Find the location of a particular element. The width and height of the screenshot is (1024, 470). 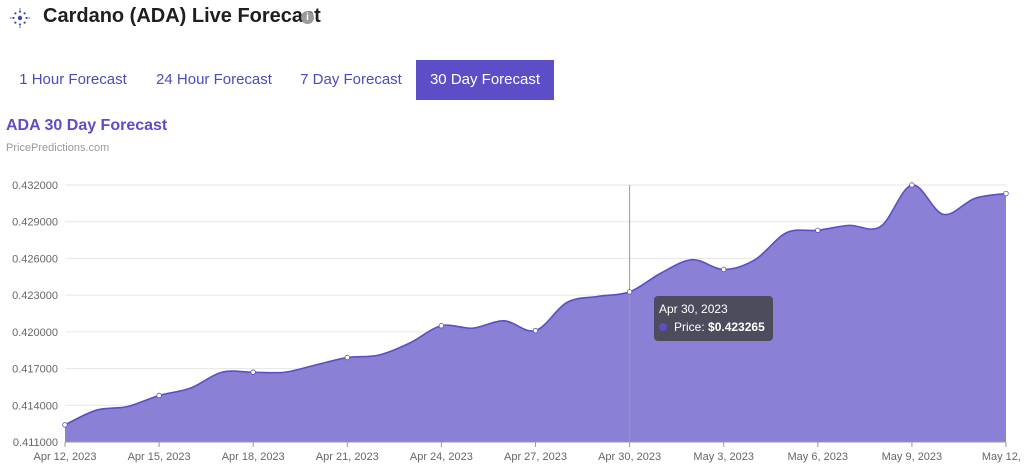

chart-title: ADA 30 Day Forecast is located at coordinates (87, 125).